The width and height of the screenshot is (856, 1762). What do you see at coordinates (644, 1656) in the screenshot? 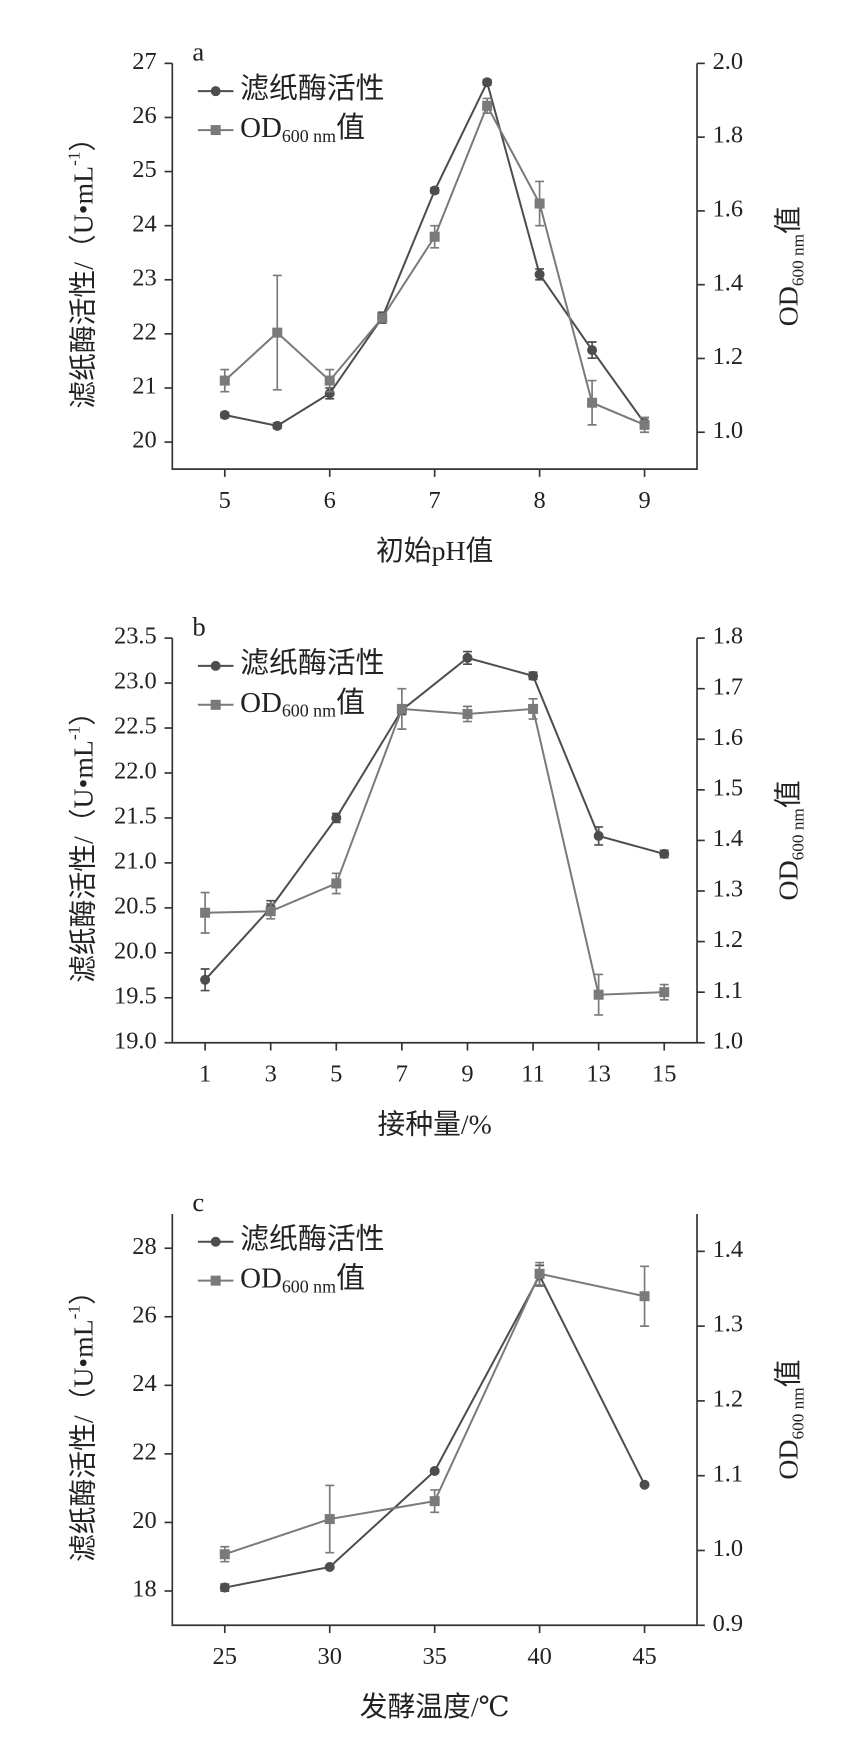
I see `x-tick-label: 45` at bounding box center [644, 1656].